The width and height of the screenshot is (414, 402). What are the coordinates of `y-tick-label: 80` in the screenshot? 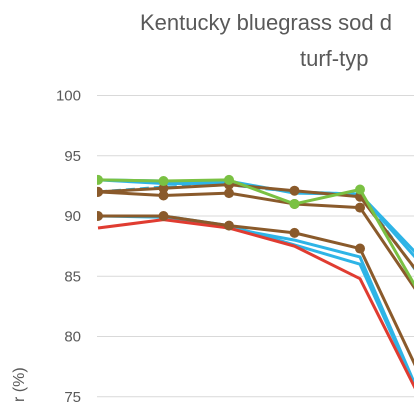 It's located at (72, 337).